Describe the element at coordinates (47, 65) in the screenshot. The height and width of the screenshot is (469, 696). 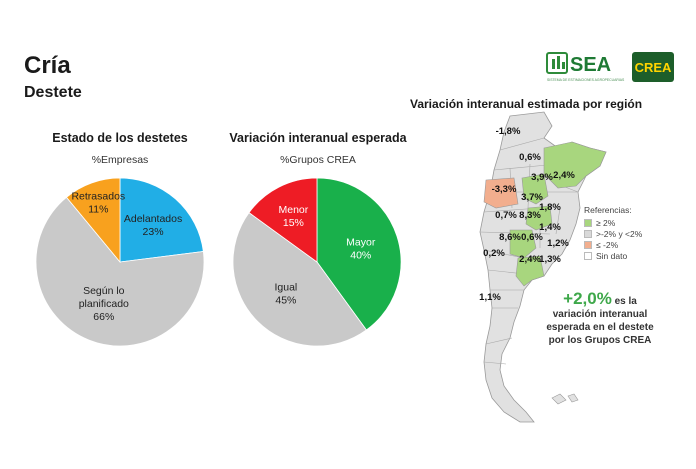
I see `page-title: Cría` at that location.